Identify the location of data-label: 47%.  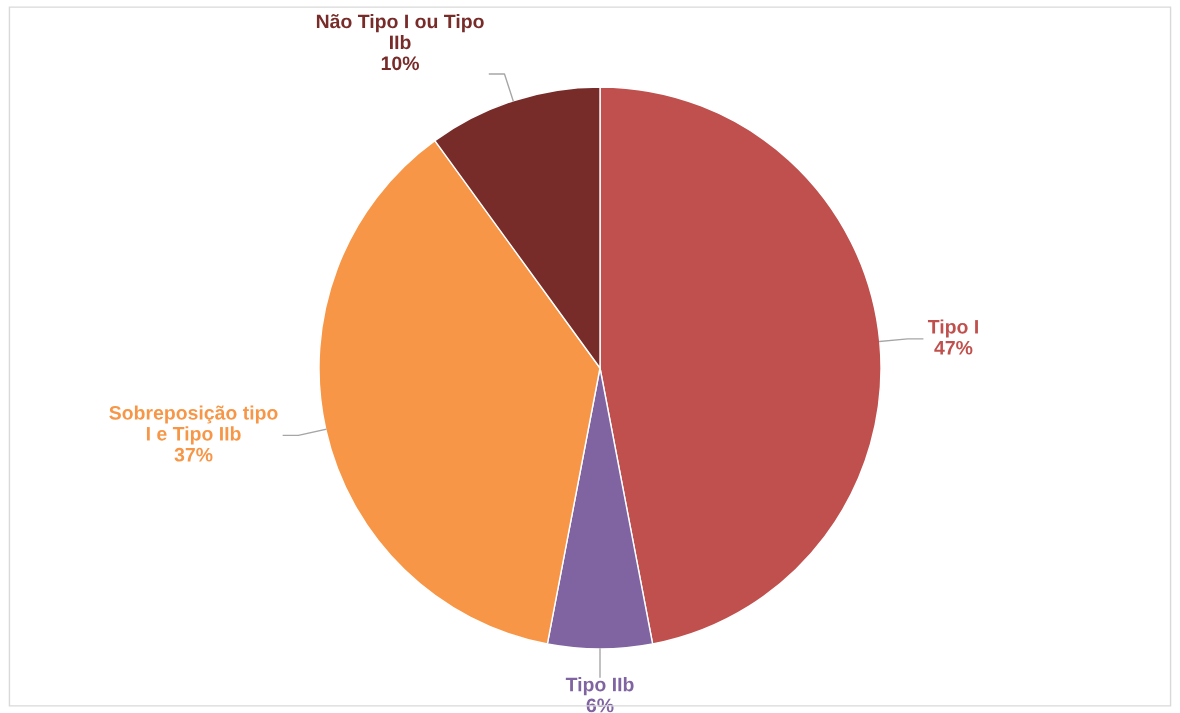
(953, 347).